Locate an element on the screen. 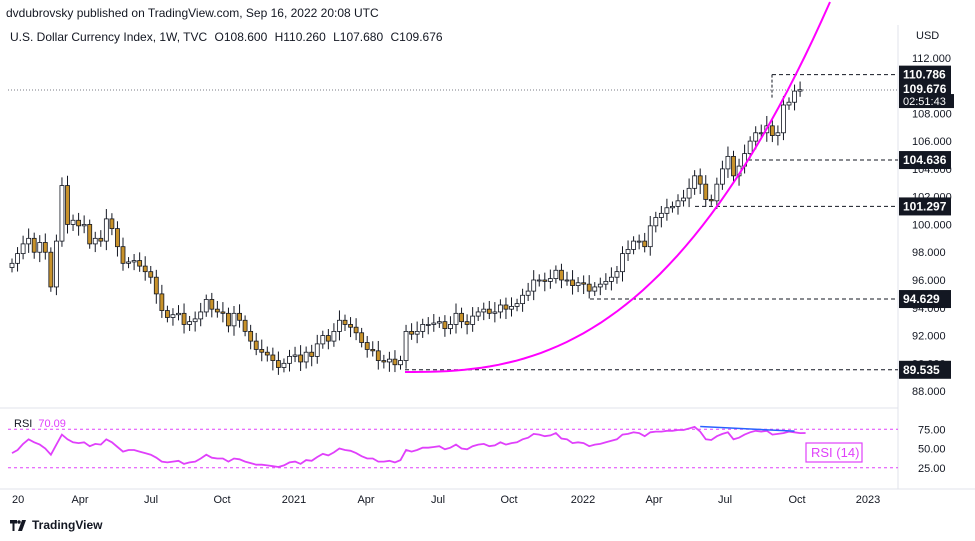  rsi-legend: RSI 70.09 is located at coordinates (40, 424).